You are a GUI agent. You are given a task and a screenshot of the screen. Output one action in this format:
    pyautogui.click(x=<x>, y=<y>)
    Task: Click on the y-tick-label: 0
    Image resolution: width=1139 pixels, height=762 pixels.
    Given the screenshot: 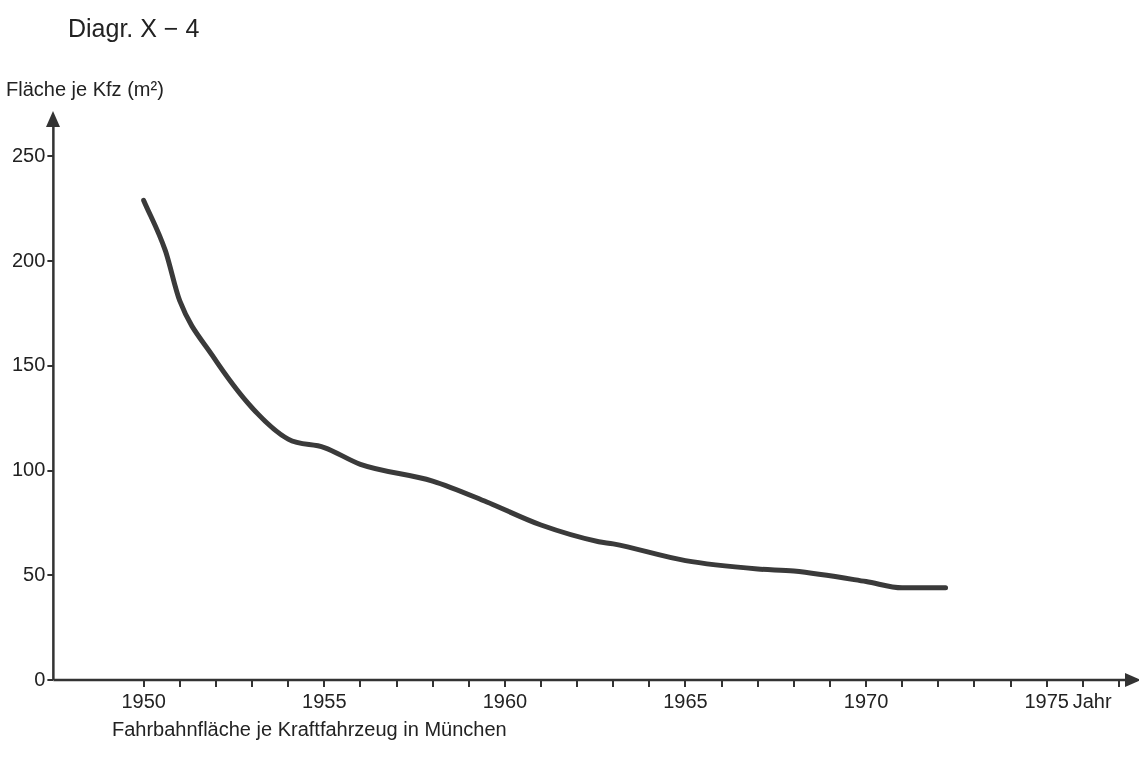 What is the action you would take?
    pyautogui.click(x=40, y=678)
    